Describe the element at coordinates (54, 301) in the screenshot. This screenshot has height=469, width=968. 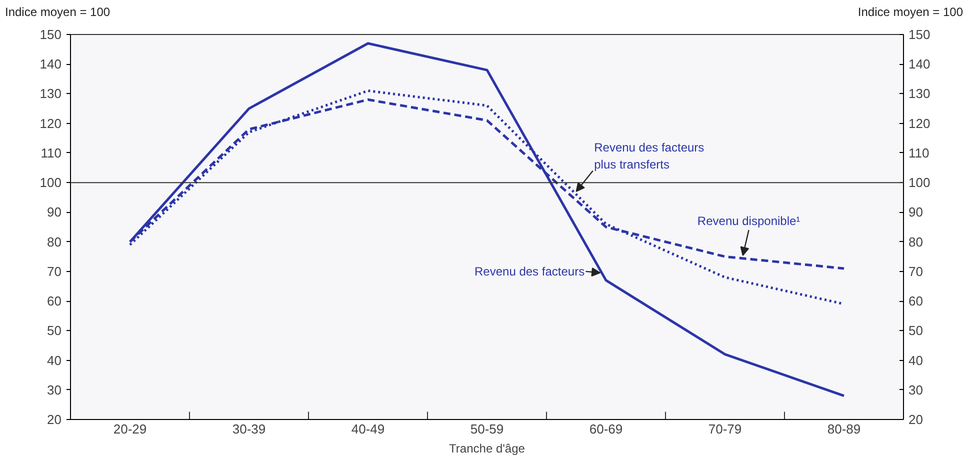
I see `y-tick-label: 60` at that location.